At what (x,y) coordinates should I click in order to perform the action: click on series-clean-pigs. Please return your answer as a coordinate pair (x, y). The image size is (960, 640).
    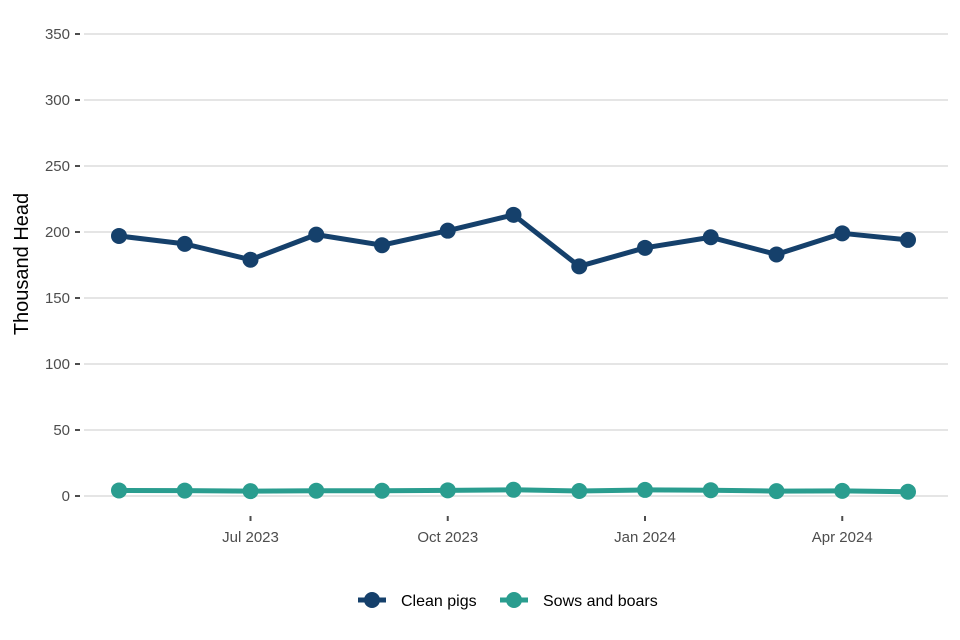
    Looking at the image, I should click on (513, 240).